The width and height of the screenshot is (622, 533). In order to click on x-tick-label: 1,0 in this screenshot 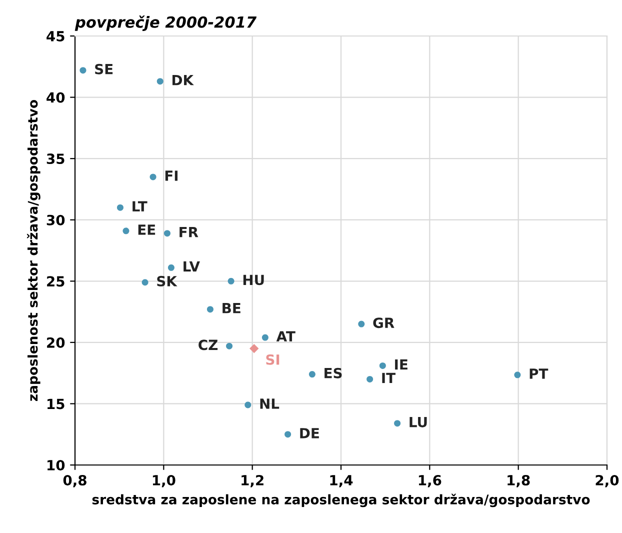, I will do `click(164, 481)`.